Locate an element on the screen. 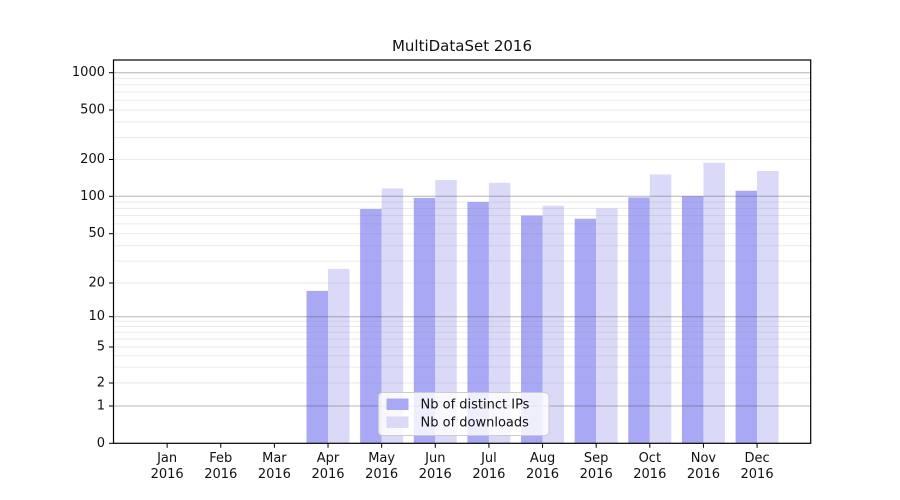  legend-label-downloads: Nb of downloads is located at coordinates (475, 423).